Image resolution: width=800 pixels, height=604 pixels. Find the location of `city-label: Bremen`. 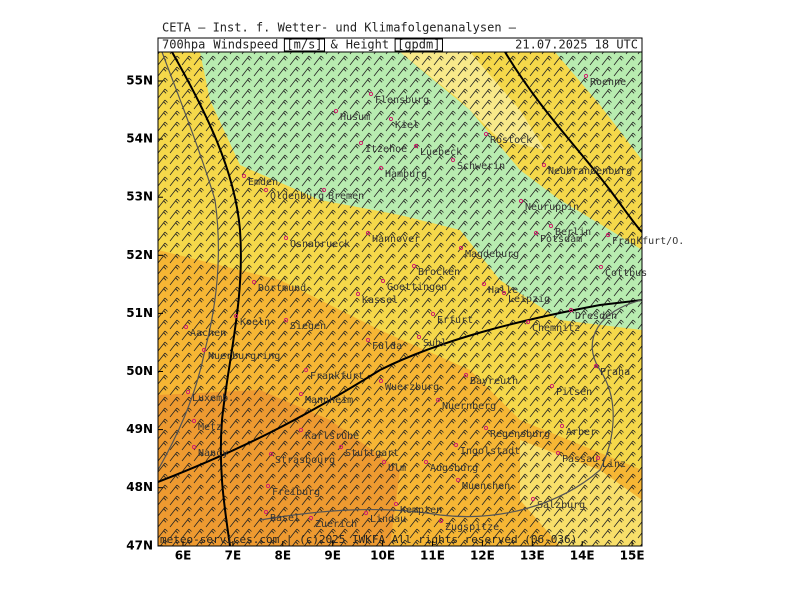

city-label: Bremen is located at coordinates (346, 196).